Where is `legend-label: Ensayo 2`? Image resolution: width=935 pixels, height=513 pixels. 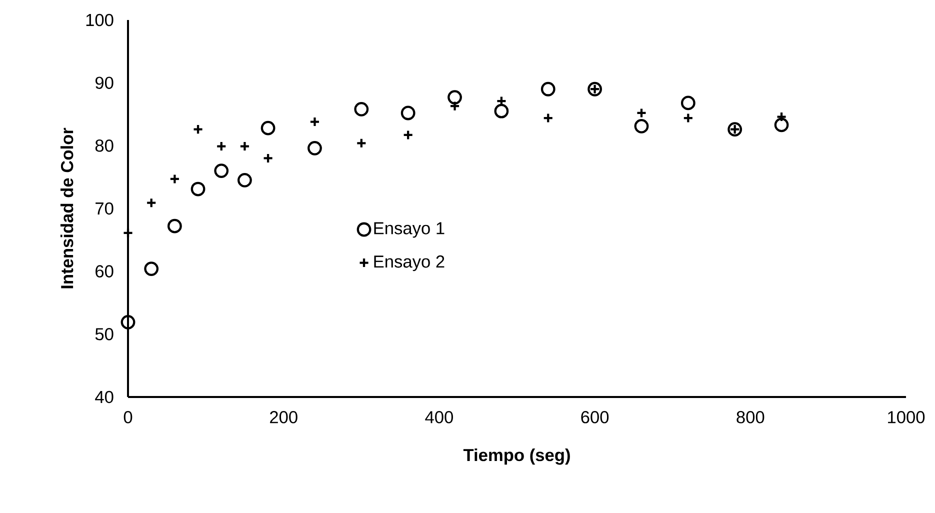 legend-label: Ensayo 2 is located at coordinates (409, 263).